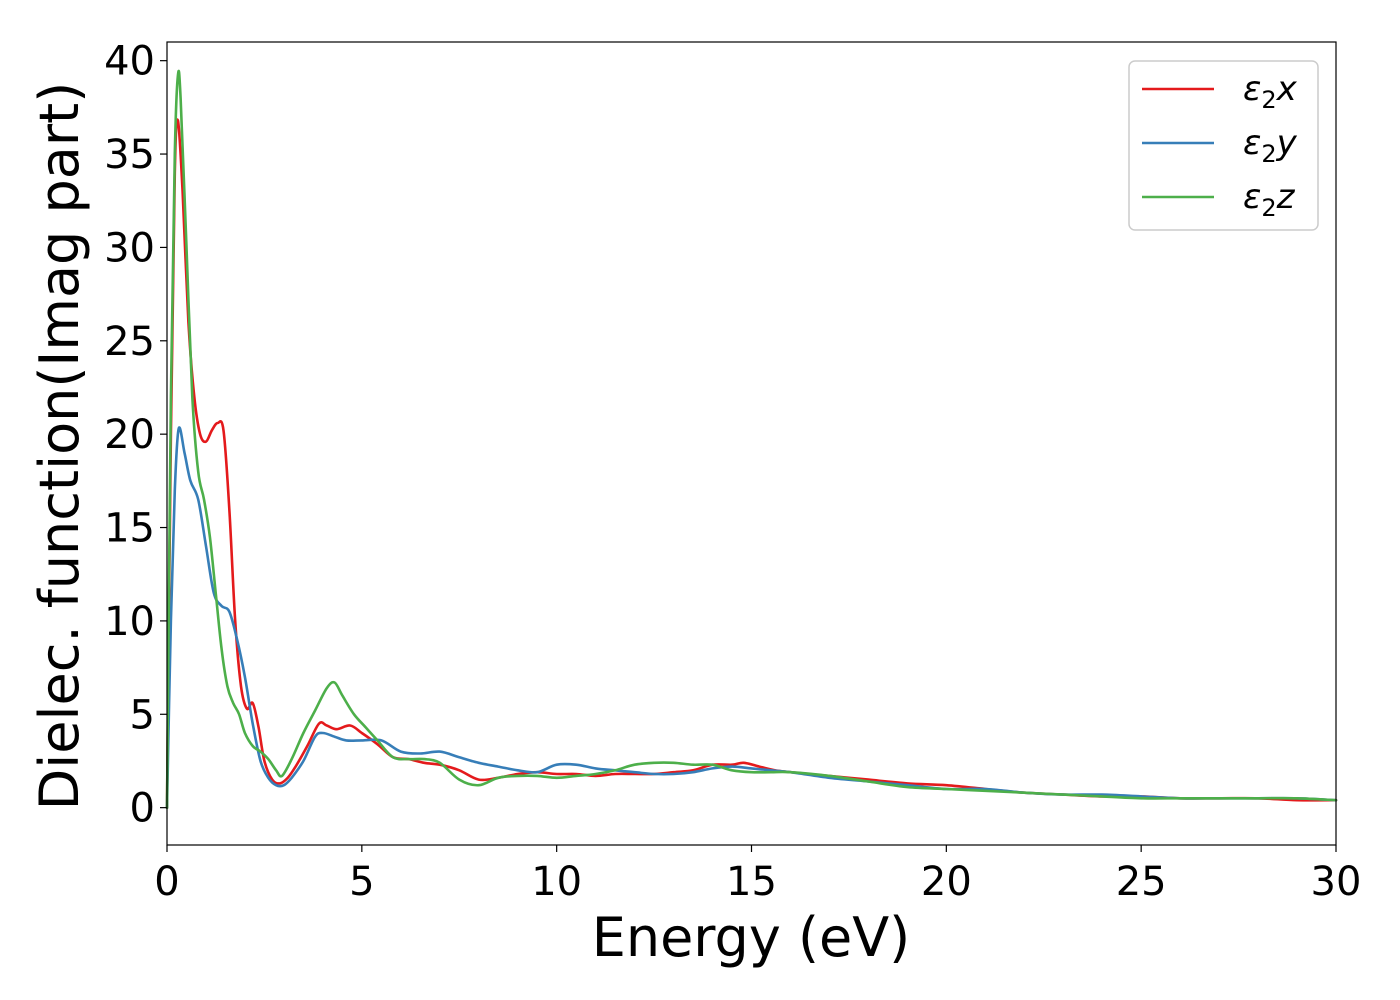  What do you see at coordinates (556, 882) in the screenshot?
I see `x-tick-label: 10` at bounding box center [556, 882].